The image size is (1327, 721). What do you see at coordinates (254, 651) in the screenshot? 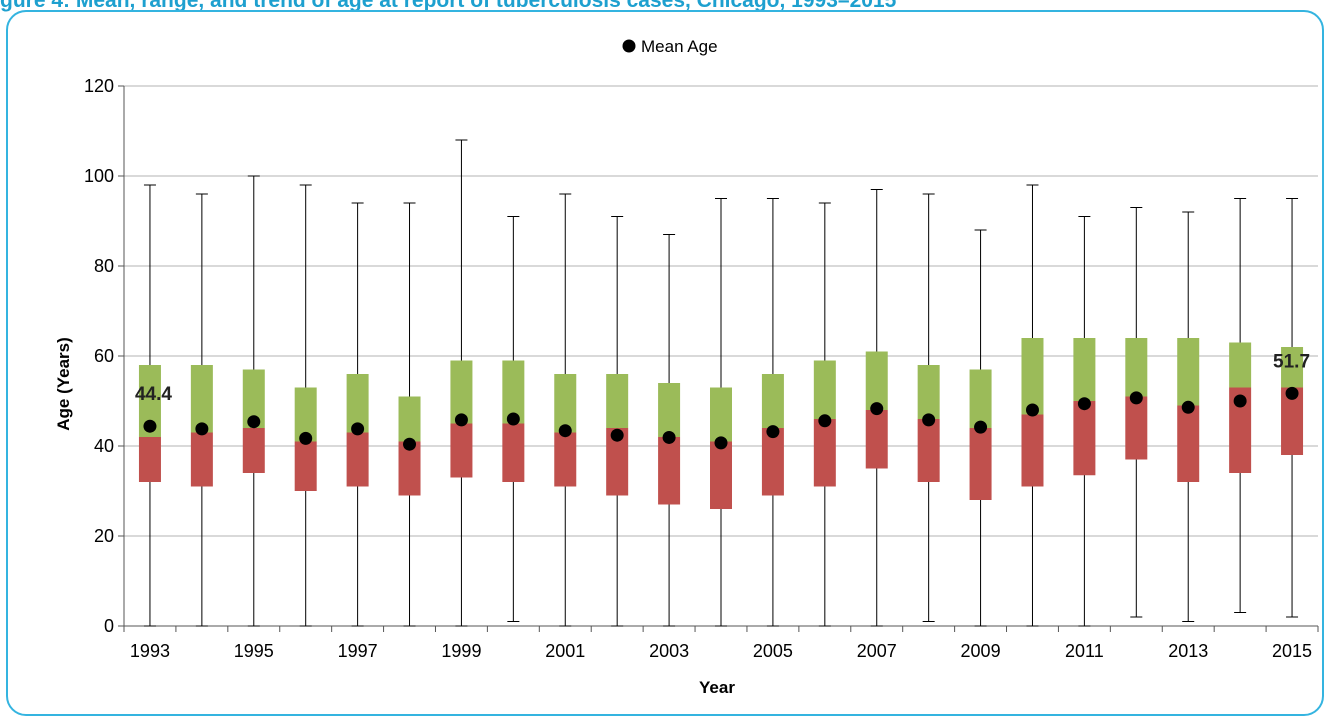
I see `x-tick-label: 1995` at bounding box center [254, 651].